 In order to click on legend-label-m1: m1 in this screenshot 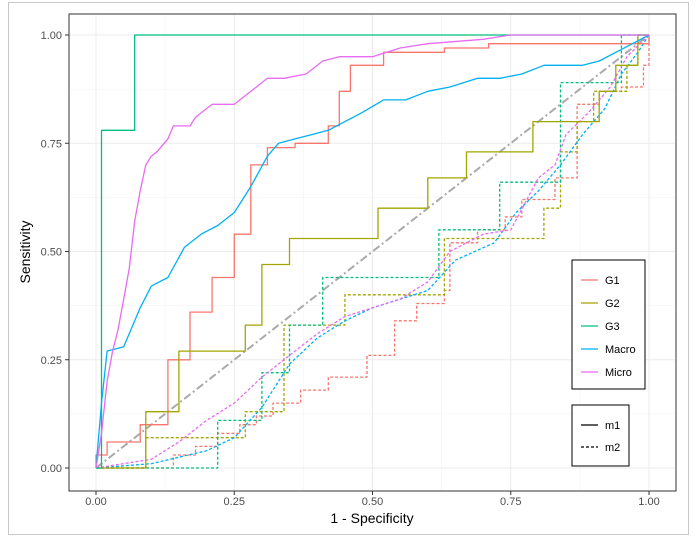, I will do `click(612, 426)`.